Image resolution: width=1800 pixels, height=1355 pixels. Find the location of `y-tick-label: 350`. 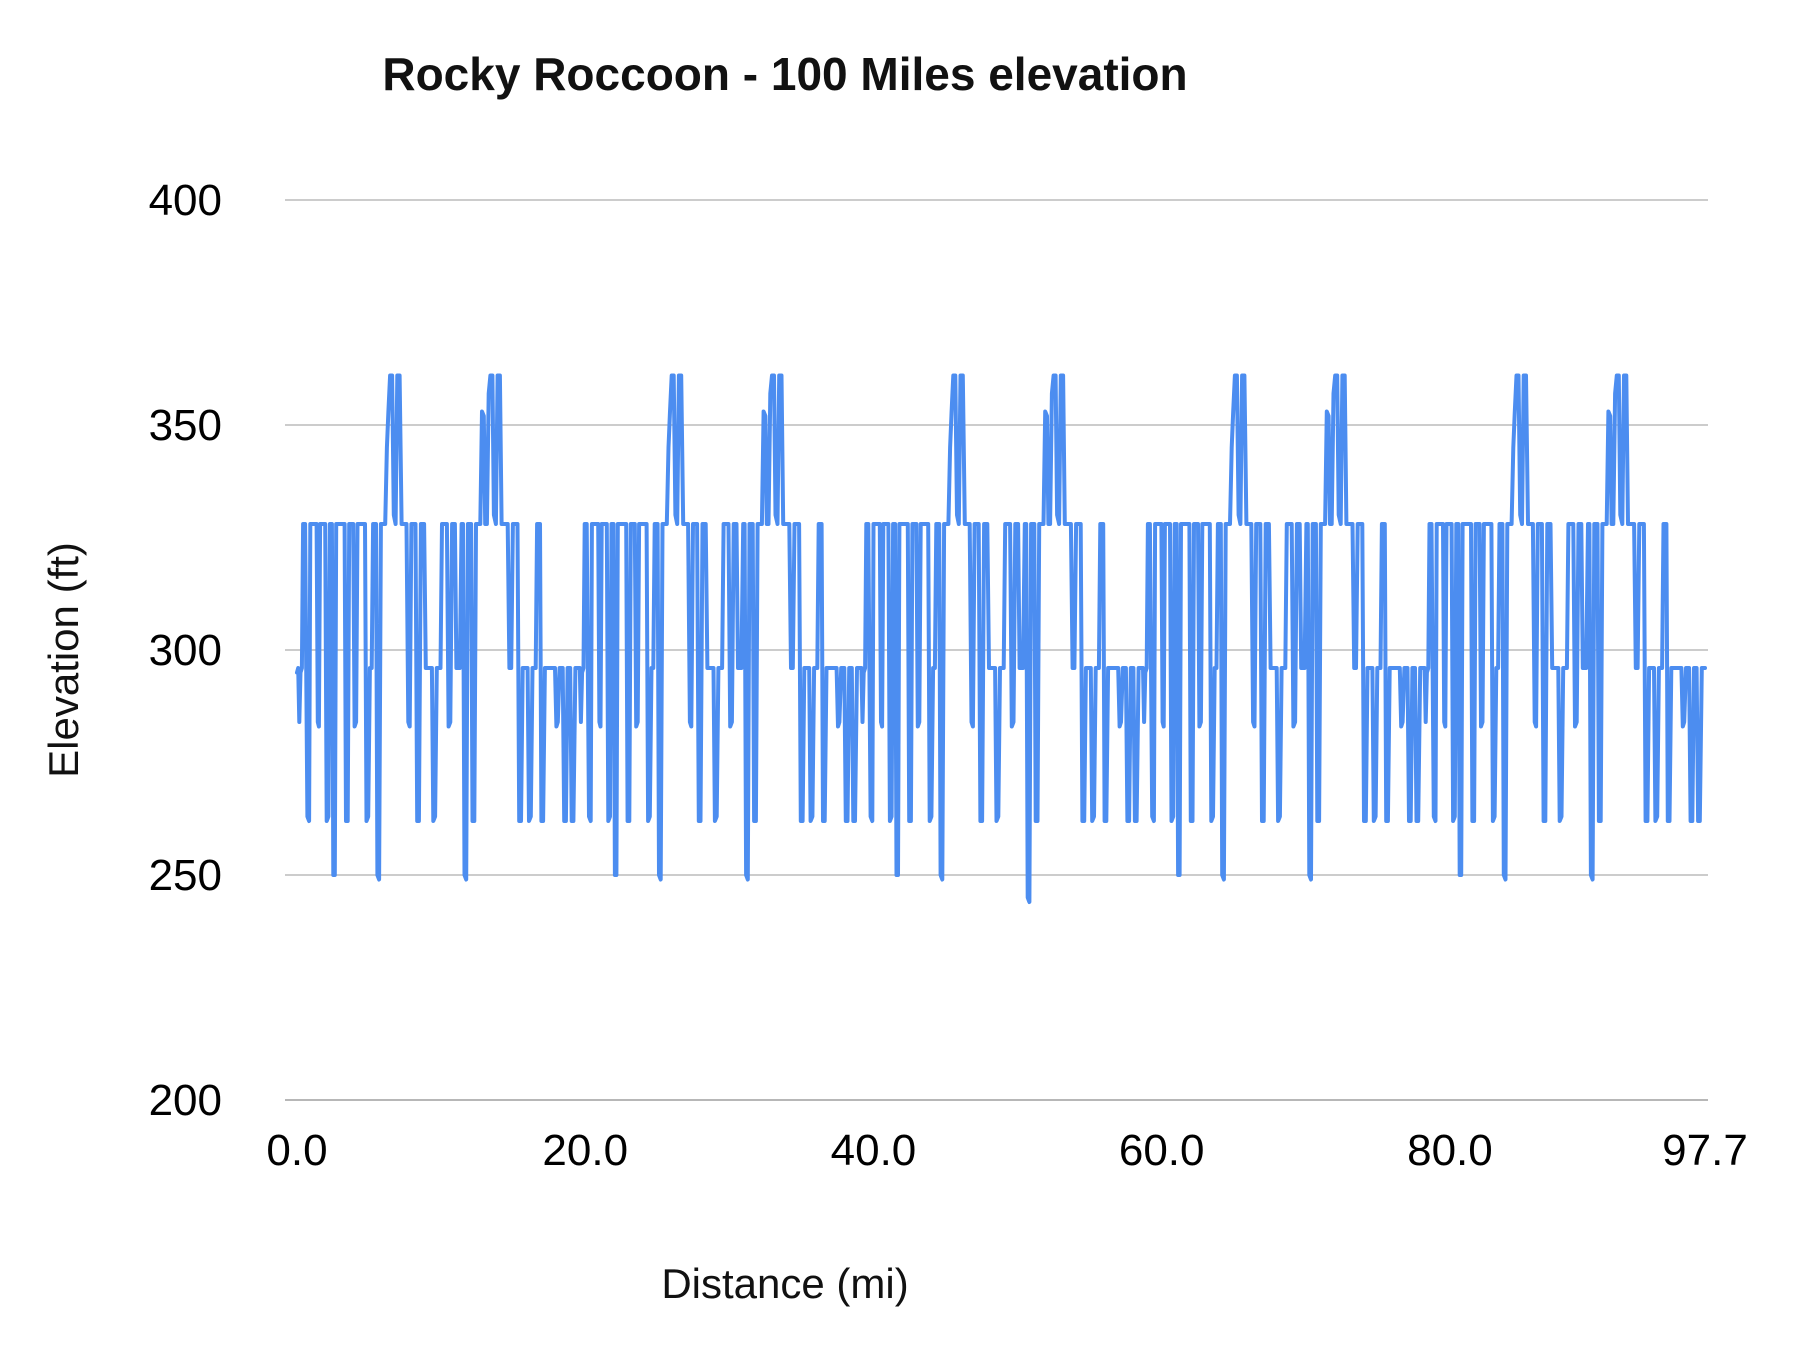

y-tick-label: 350 is located at coordinates (185, 425).